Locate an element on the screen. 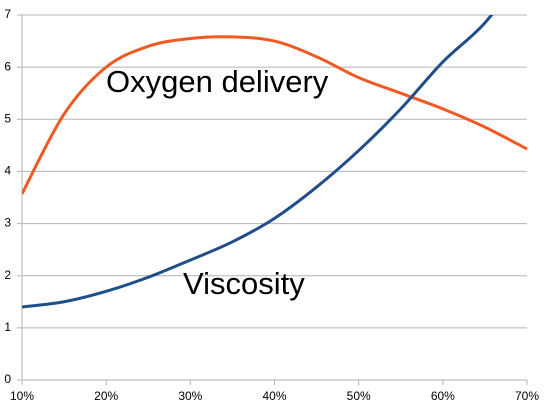  y-tick-label: 7 is located at coordinates (7, 14).